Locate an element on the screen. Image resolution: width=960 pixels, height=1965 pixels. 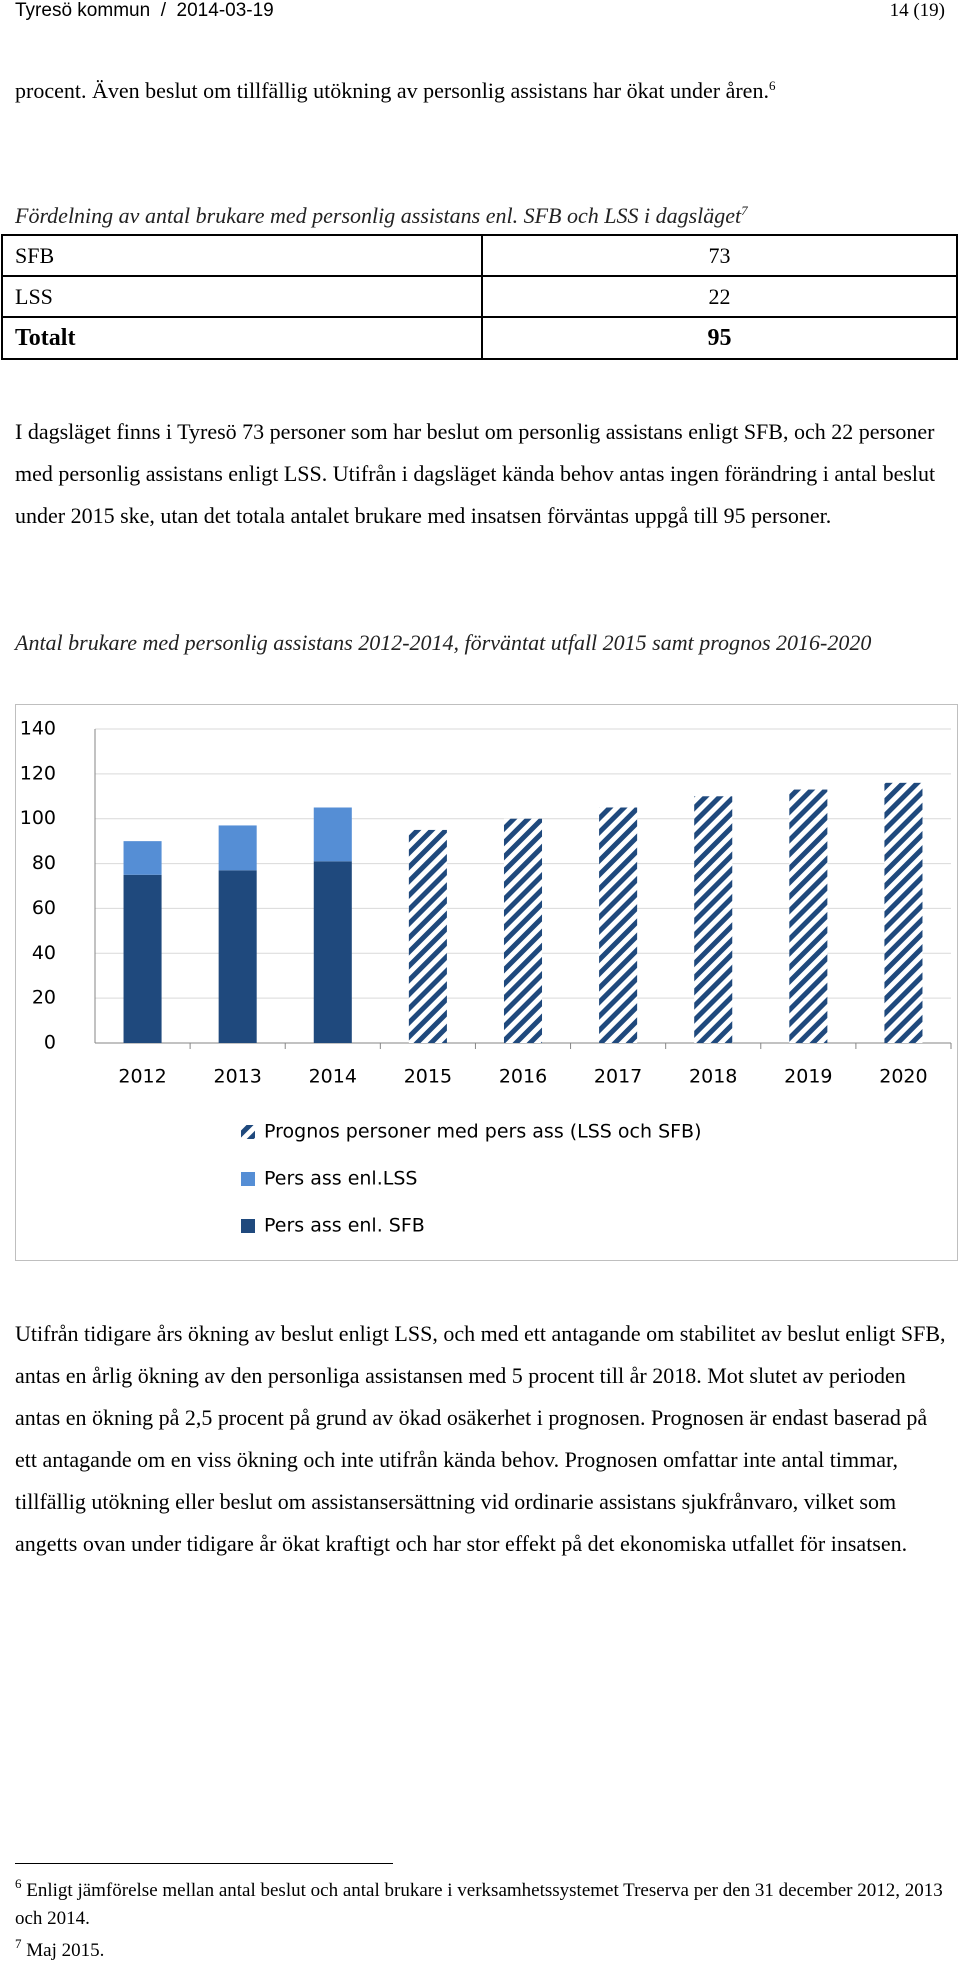
footnote-text: Maj 2015. is located at coordinates (65, 1950).